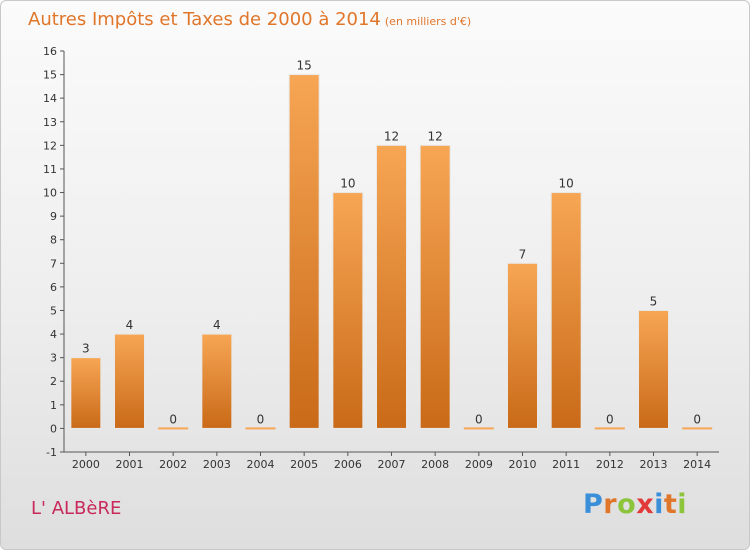 This screenshot has width=750, height=550. Describe the element at coordinates (435, 136) in the screenshot. I see `data-label-2008: 12` at that location.